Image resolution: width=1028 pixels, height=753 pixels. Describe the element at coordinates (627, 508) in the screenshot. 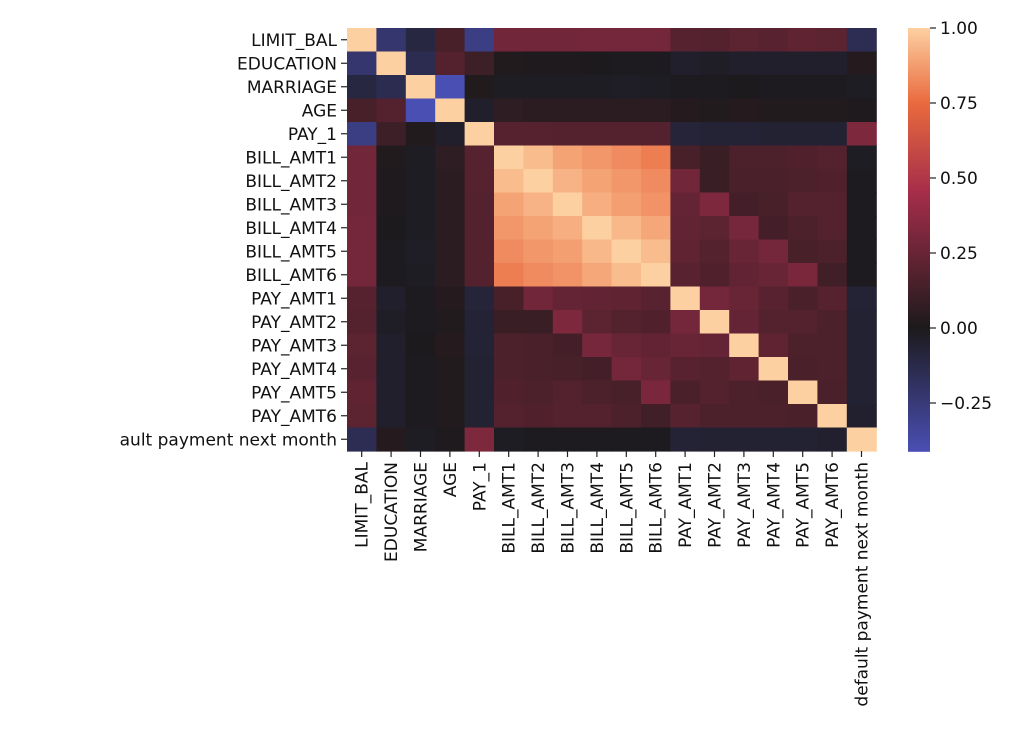

I see `column-tick-label: BILL_AMT5` at that location.